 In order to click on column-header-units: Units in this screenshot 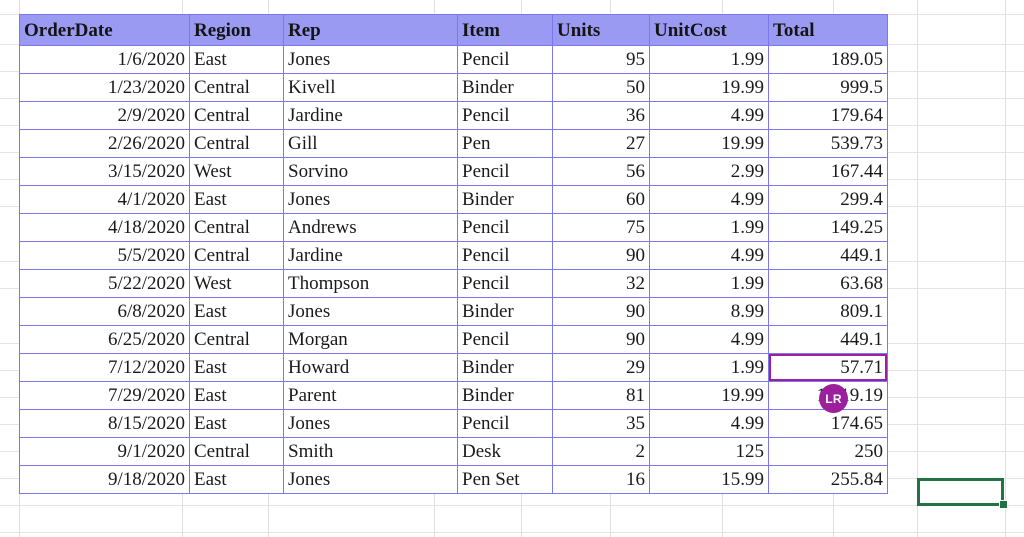, I will do `click(601, 30)`.